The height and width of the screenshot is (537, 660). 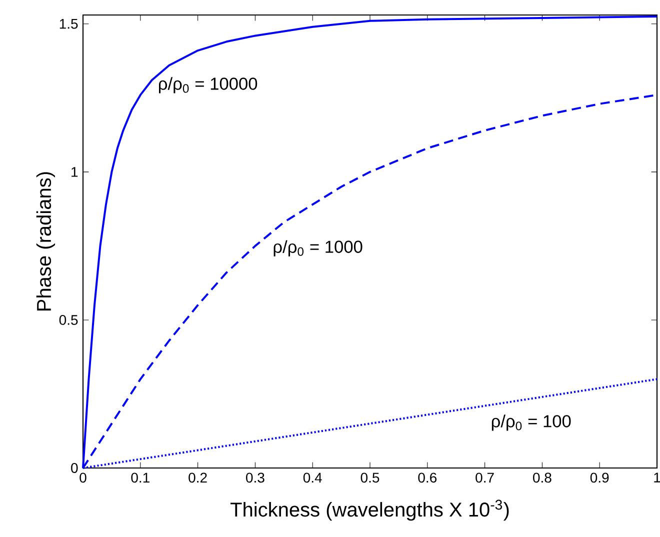 I want to click on x-tick-label: 0.3, so click(x=255, y=477).